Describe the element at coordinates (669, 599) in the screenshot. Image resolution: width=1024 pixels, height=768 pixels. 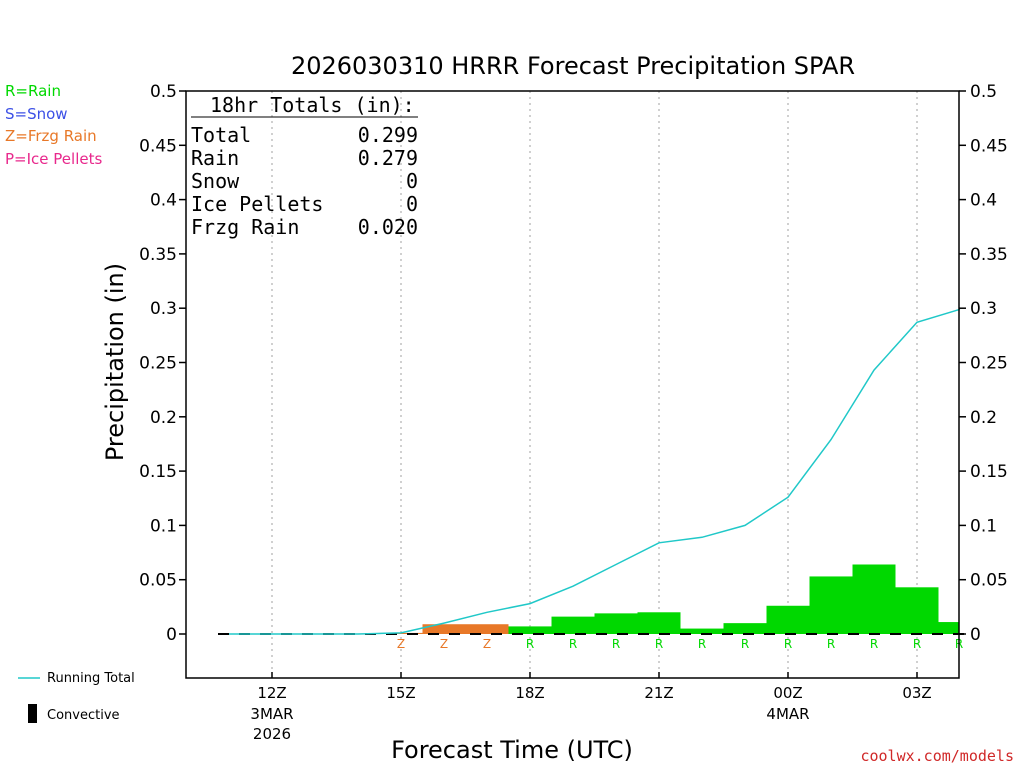
I see `bars` at that location.